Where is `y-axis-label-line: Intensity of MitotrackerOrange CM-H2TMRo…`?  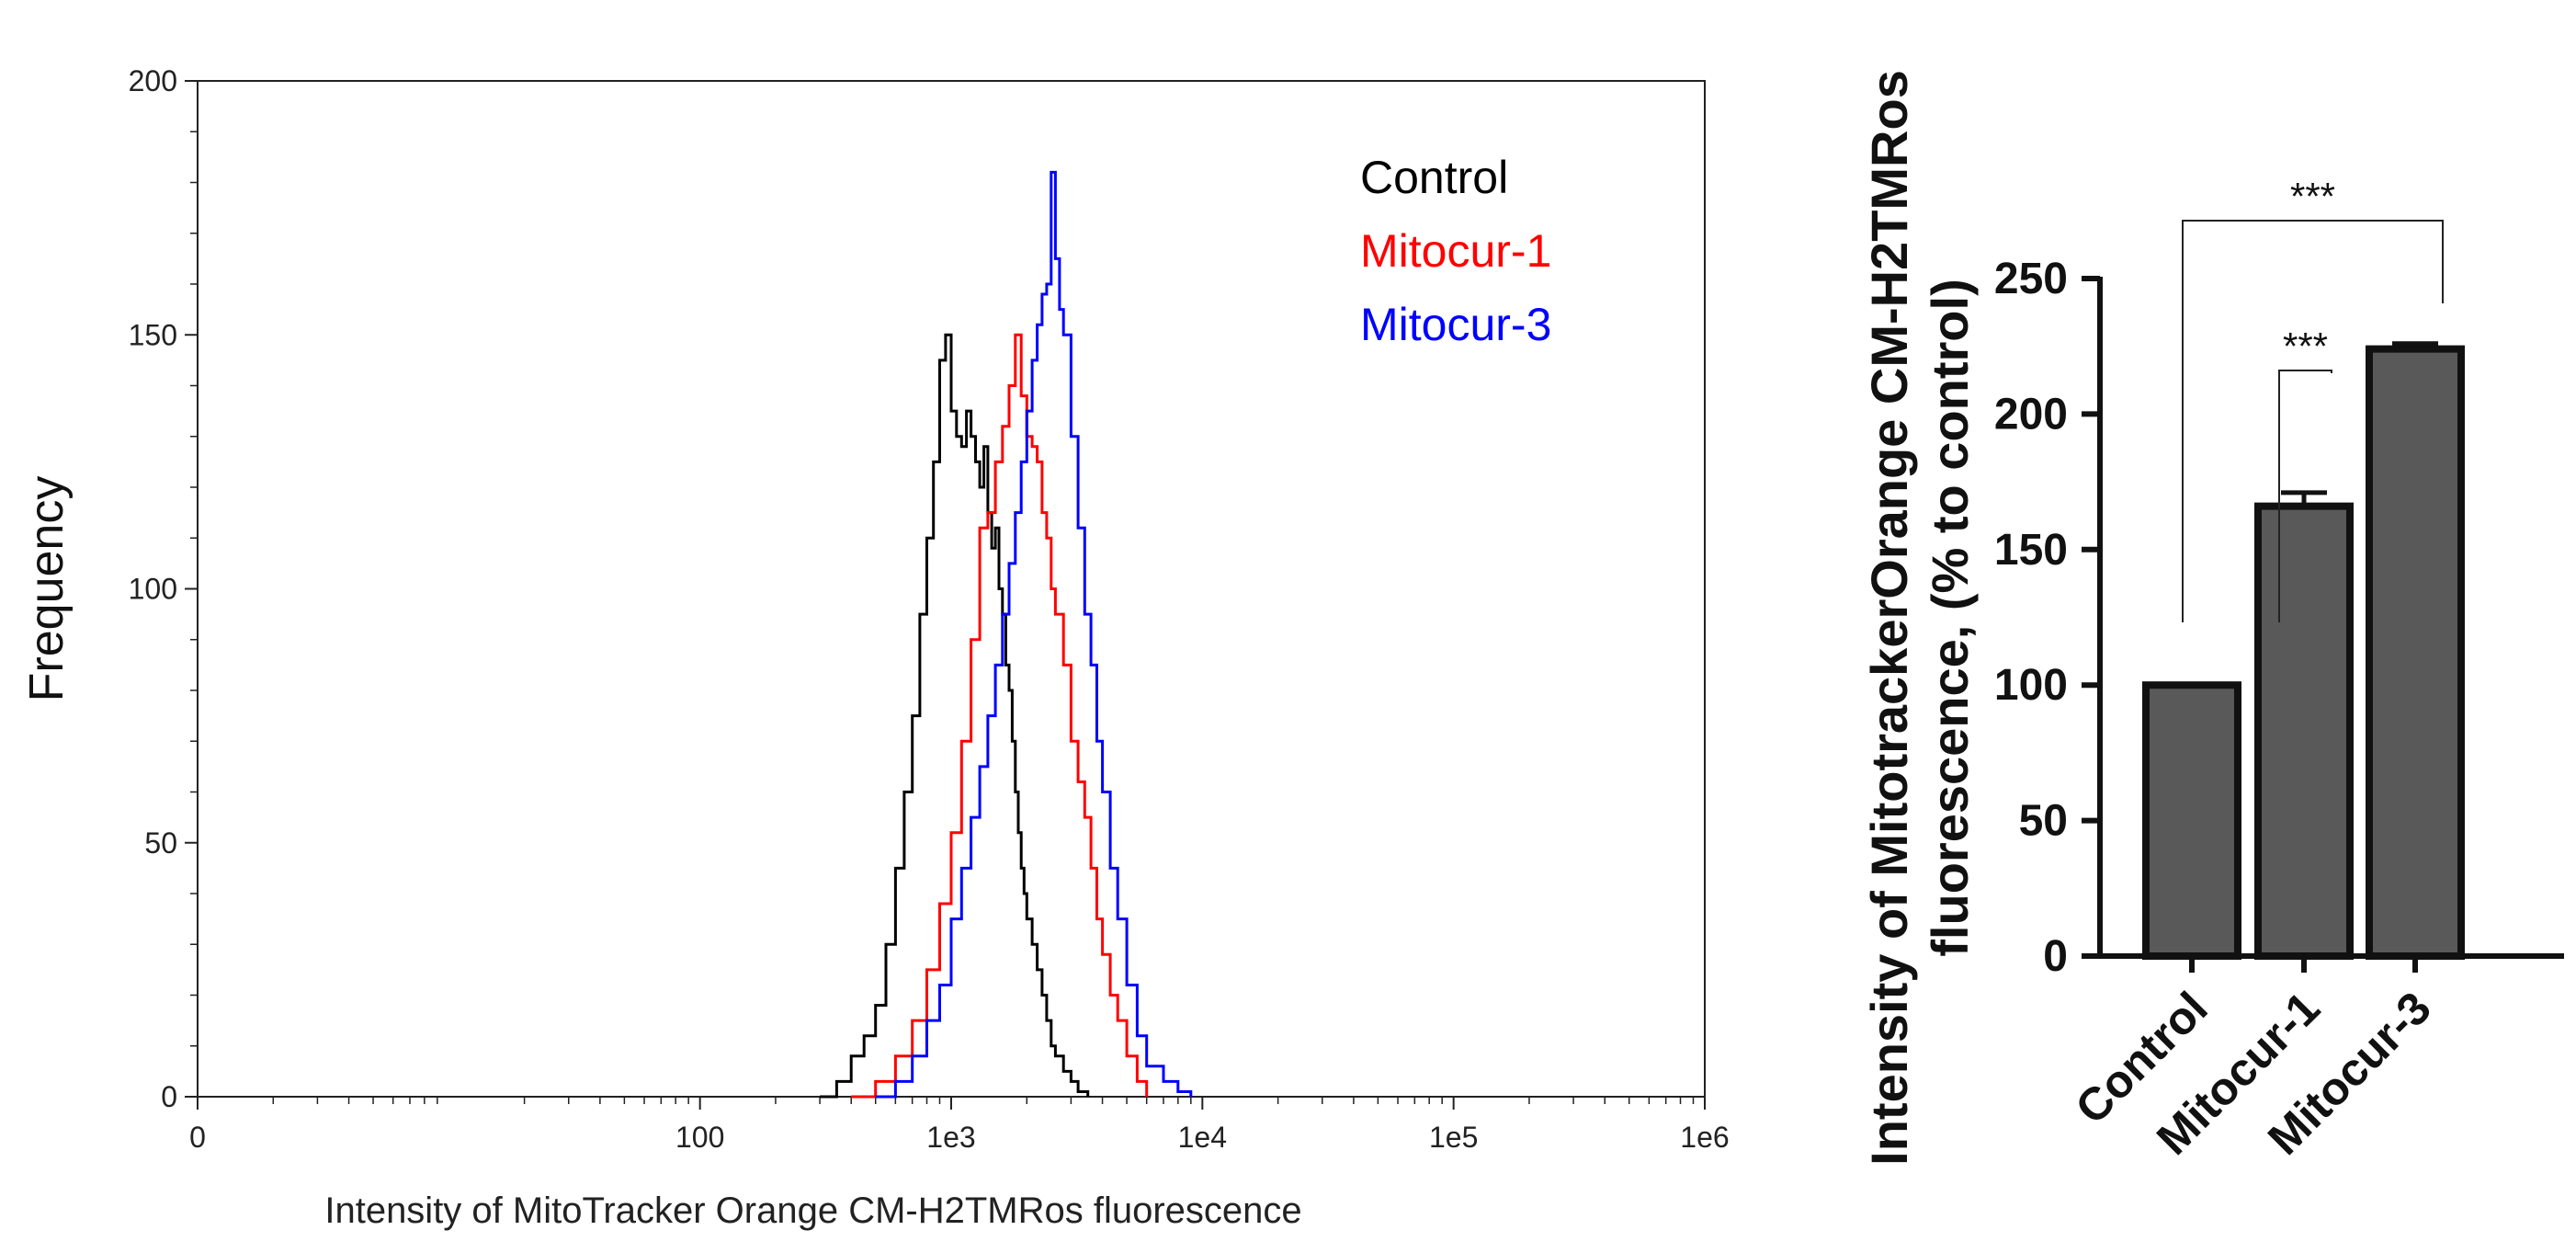
y-axis-label-line: Intensity of MitotrackerOrange CM-H2TMRo… is located at coordinates (1889, 618).